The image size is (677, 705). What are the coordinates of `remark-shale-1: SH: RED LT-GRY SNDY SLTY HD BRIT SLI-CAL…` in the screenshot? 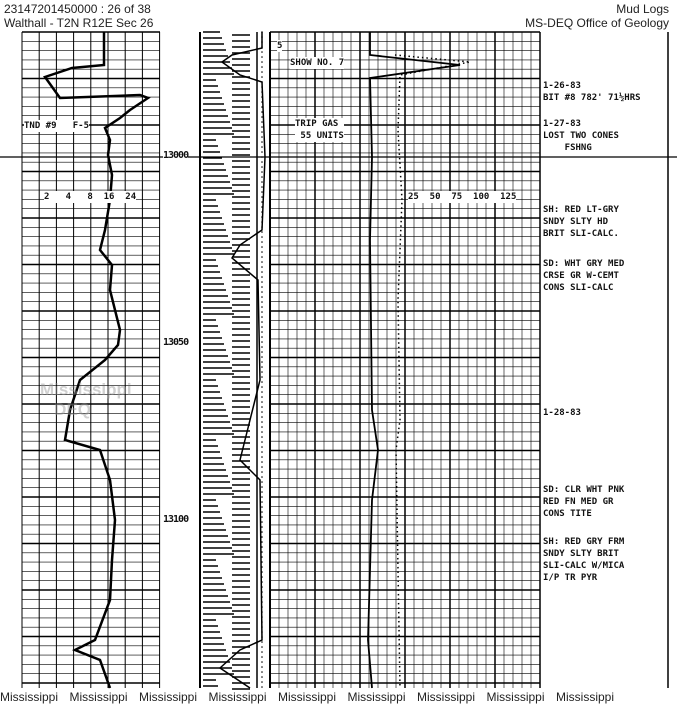 It's located at (581, 222).